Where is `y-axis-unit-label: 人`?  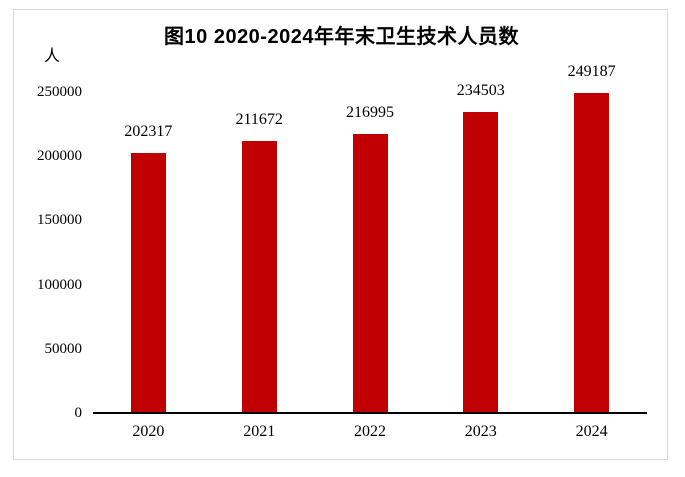
y-axis-unit-label: 人 is located at coordinates (52, 56).